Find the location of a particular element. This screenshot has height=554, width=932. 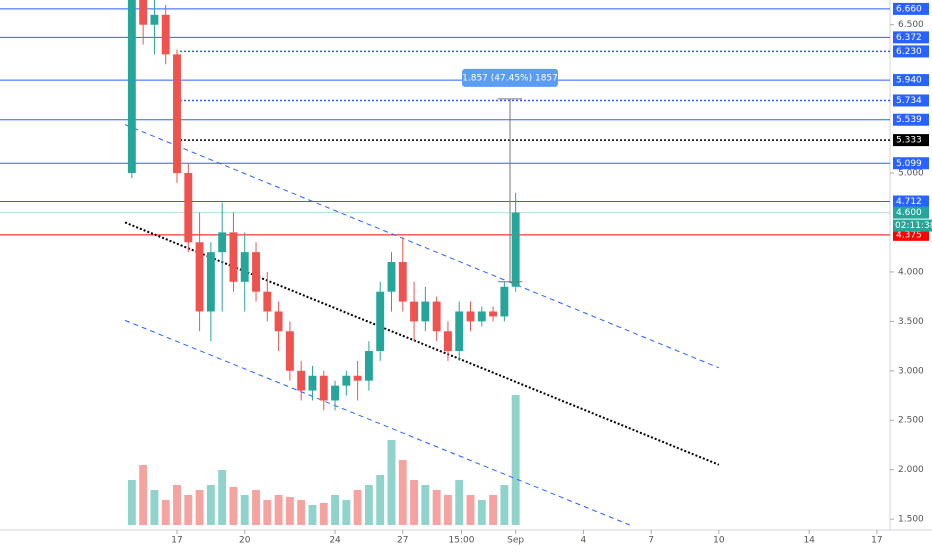

y-tick-label: 1.500 is located at coordinates (911, 520).